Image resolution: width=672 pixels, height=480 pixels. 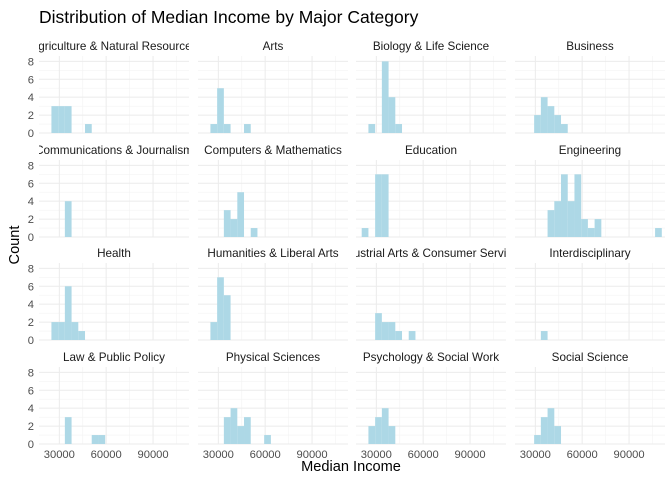 What do you see at coordinates (590, 46) in the screenshot?
I see `facet-strip-label: Business` at bounding box center [590, 46].